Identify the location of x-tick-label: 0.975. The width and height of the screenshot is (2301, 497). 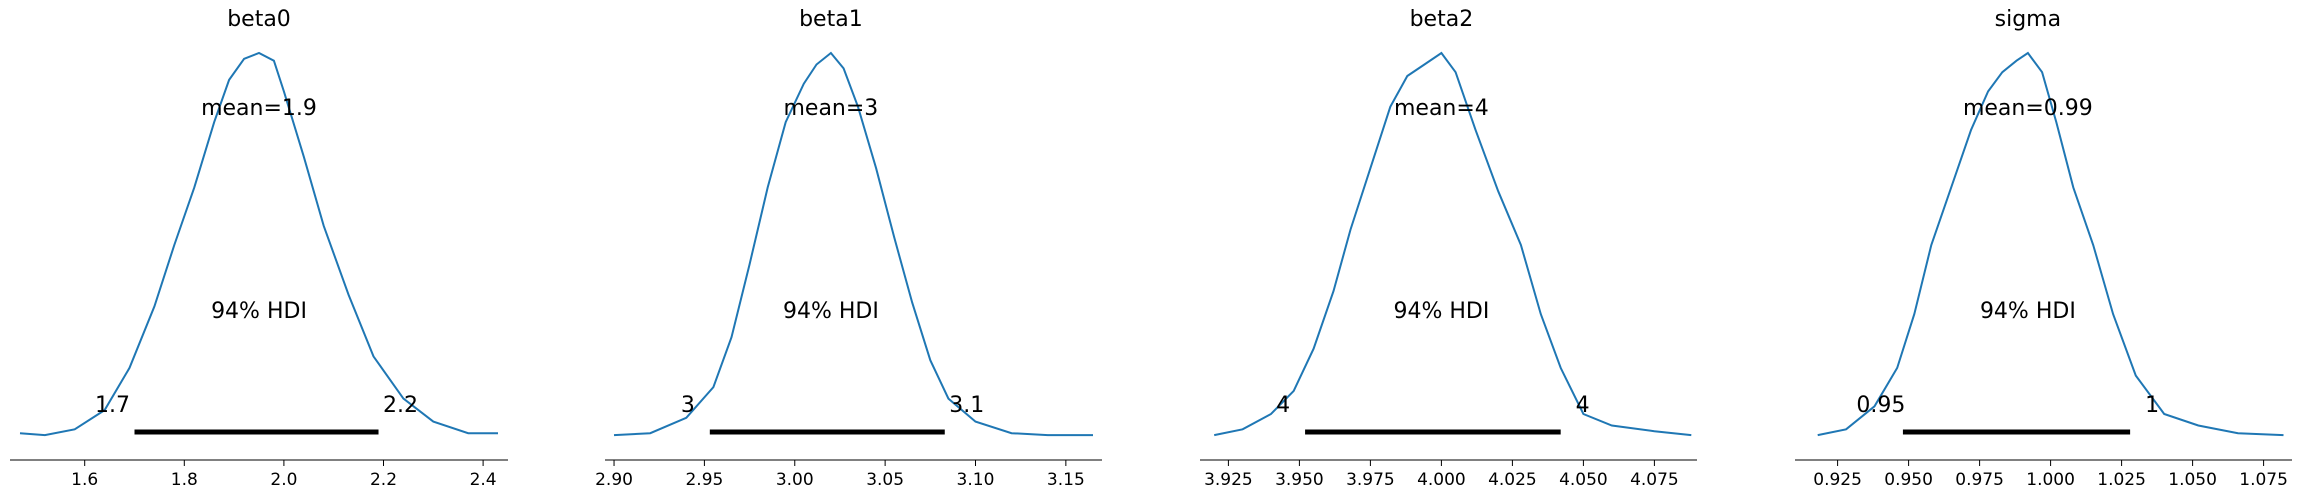
(1979, 480).